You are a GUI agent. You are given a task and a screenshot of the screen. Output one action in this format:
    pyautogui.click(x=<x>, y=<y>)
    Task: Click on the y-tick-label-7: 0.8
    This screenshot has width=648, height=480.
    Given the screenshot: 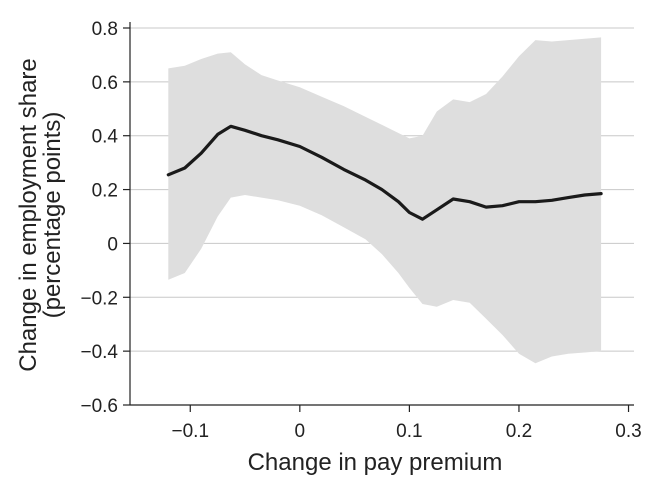 What is the action you would take?
    pyautogui.click(x=105, y=29)
    